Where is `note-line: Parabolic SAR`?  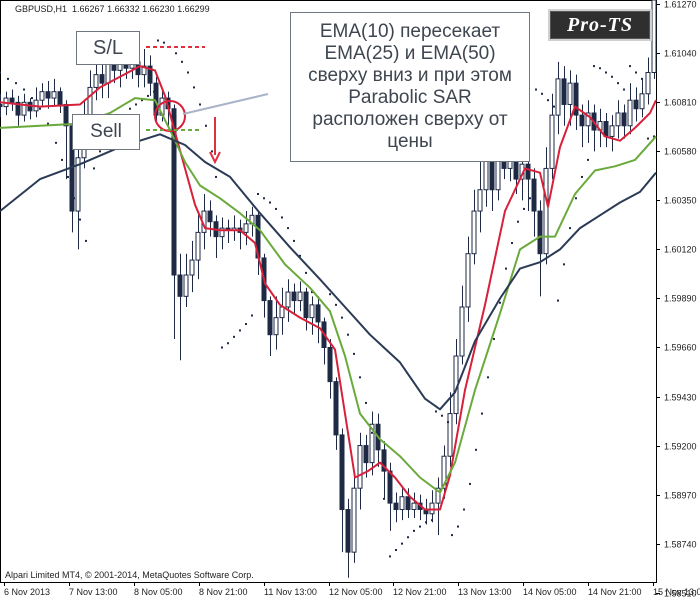
note-line: Parabolic SAR is located at coordinates (410, 97).